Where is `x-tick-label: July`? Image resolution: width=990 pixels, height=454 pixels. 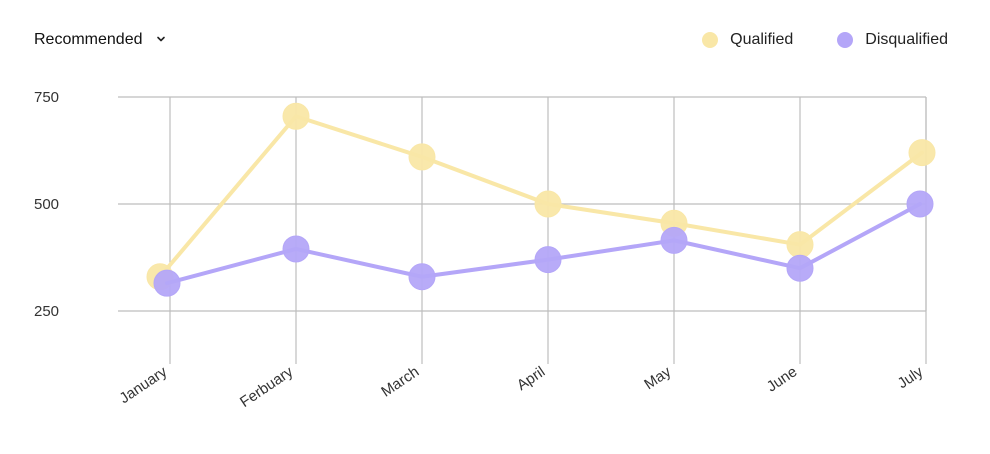 x-tick-label: July is located at coordinates (911, 377).